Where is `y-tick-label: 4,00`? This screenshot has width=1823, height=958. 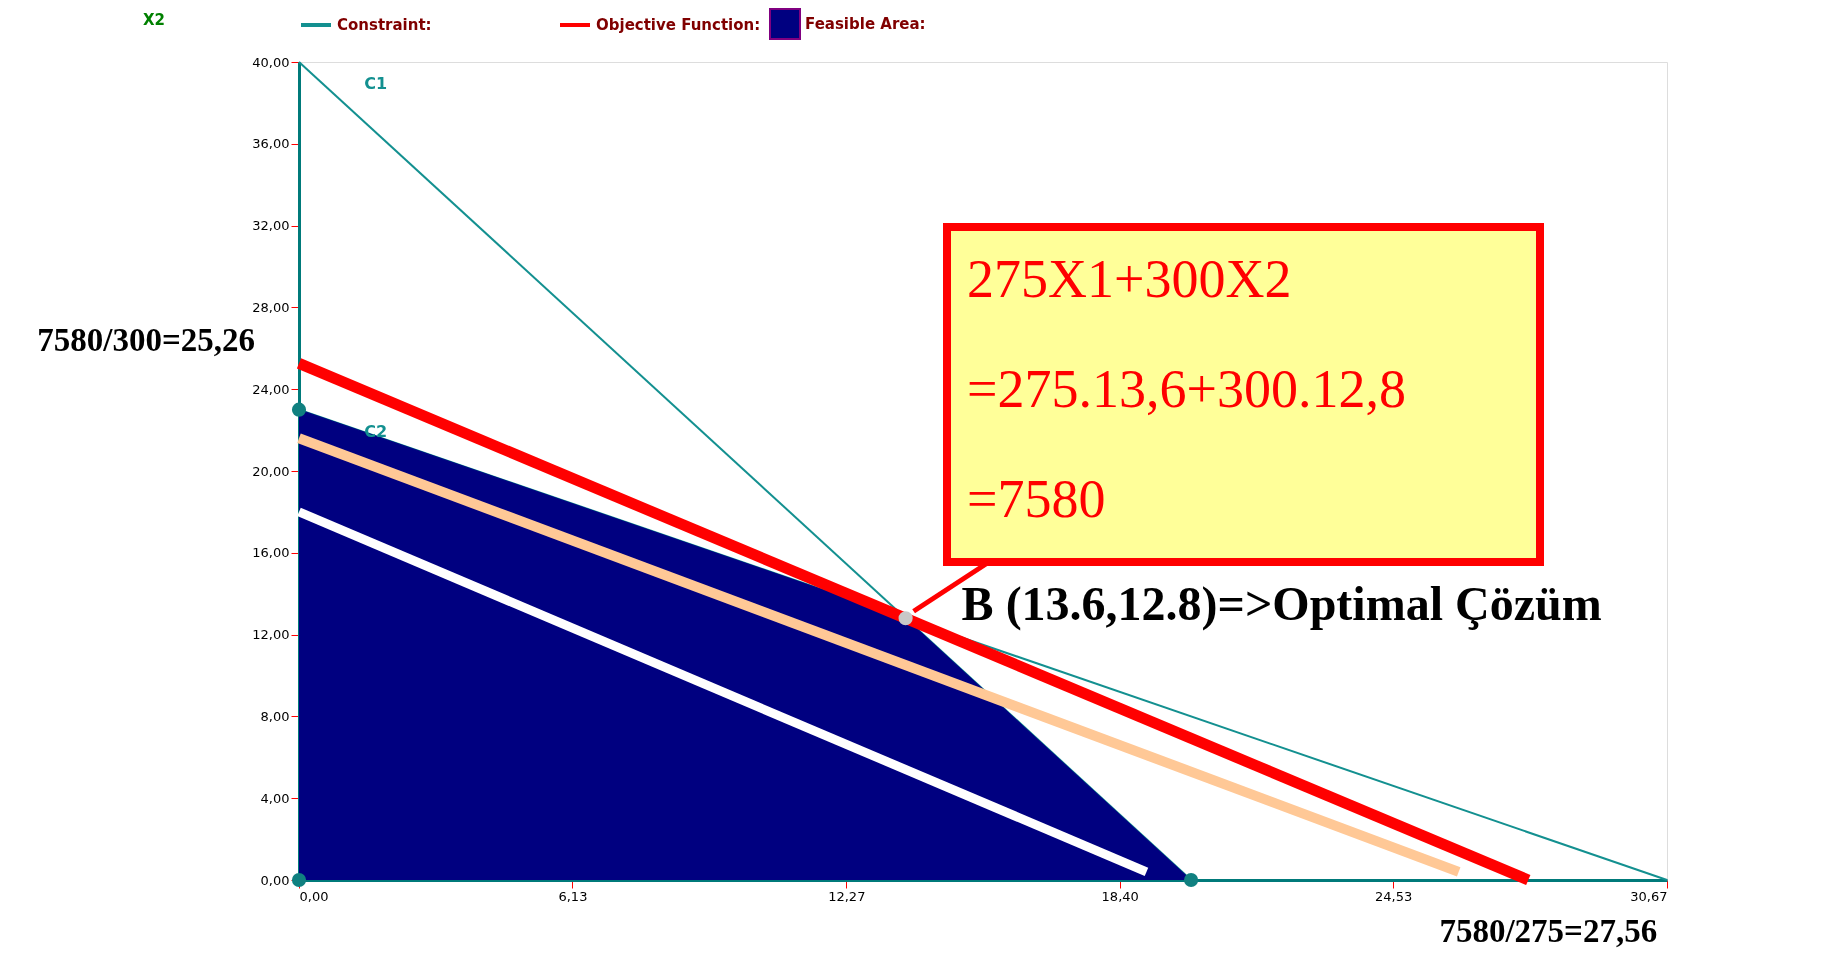 y-tick-label: 4,00 is located at coordinates (275, 798).